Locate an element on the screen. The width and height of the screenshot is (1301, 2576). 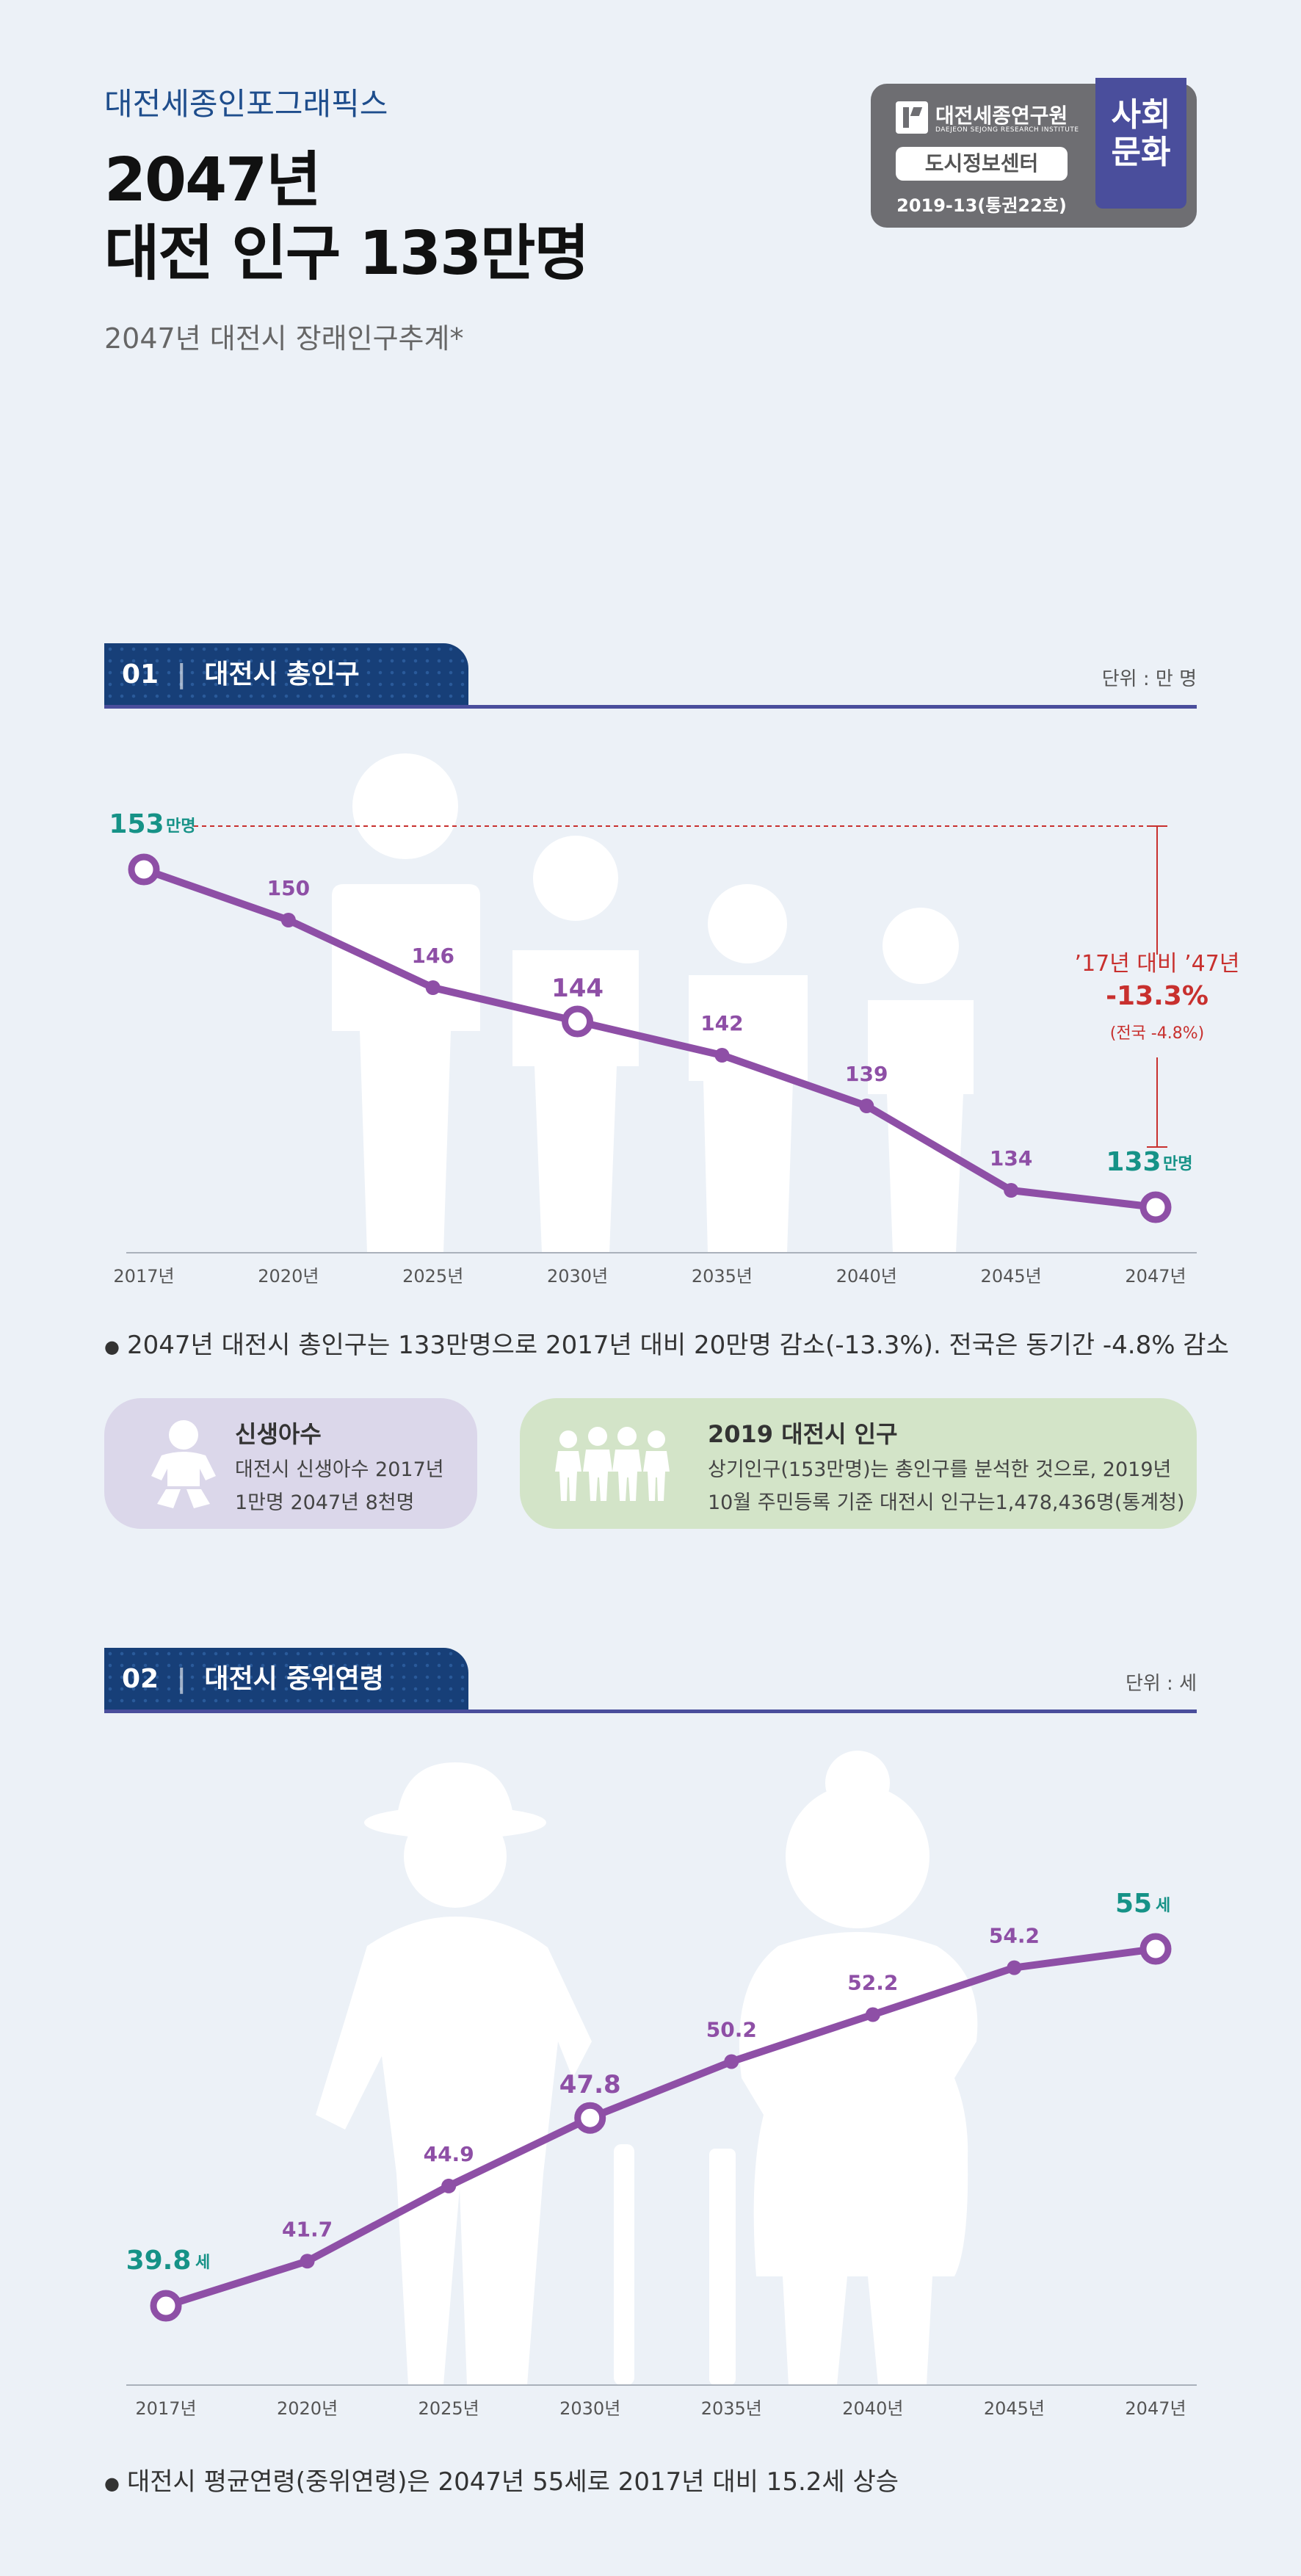
population-2019-card-title: 2019 대전시 인구 is located at coordinates (803, 1434).